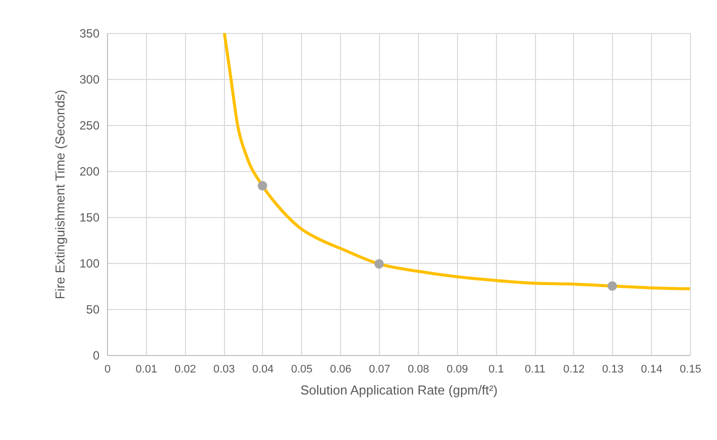  I want to click on y-axis-title: Fire Extinguishment Time (Seconds), so click(60, 195).